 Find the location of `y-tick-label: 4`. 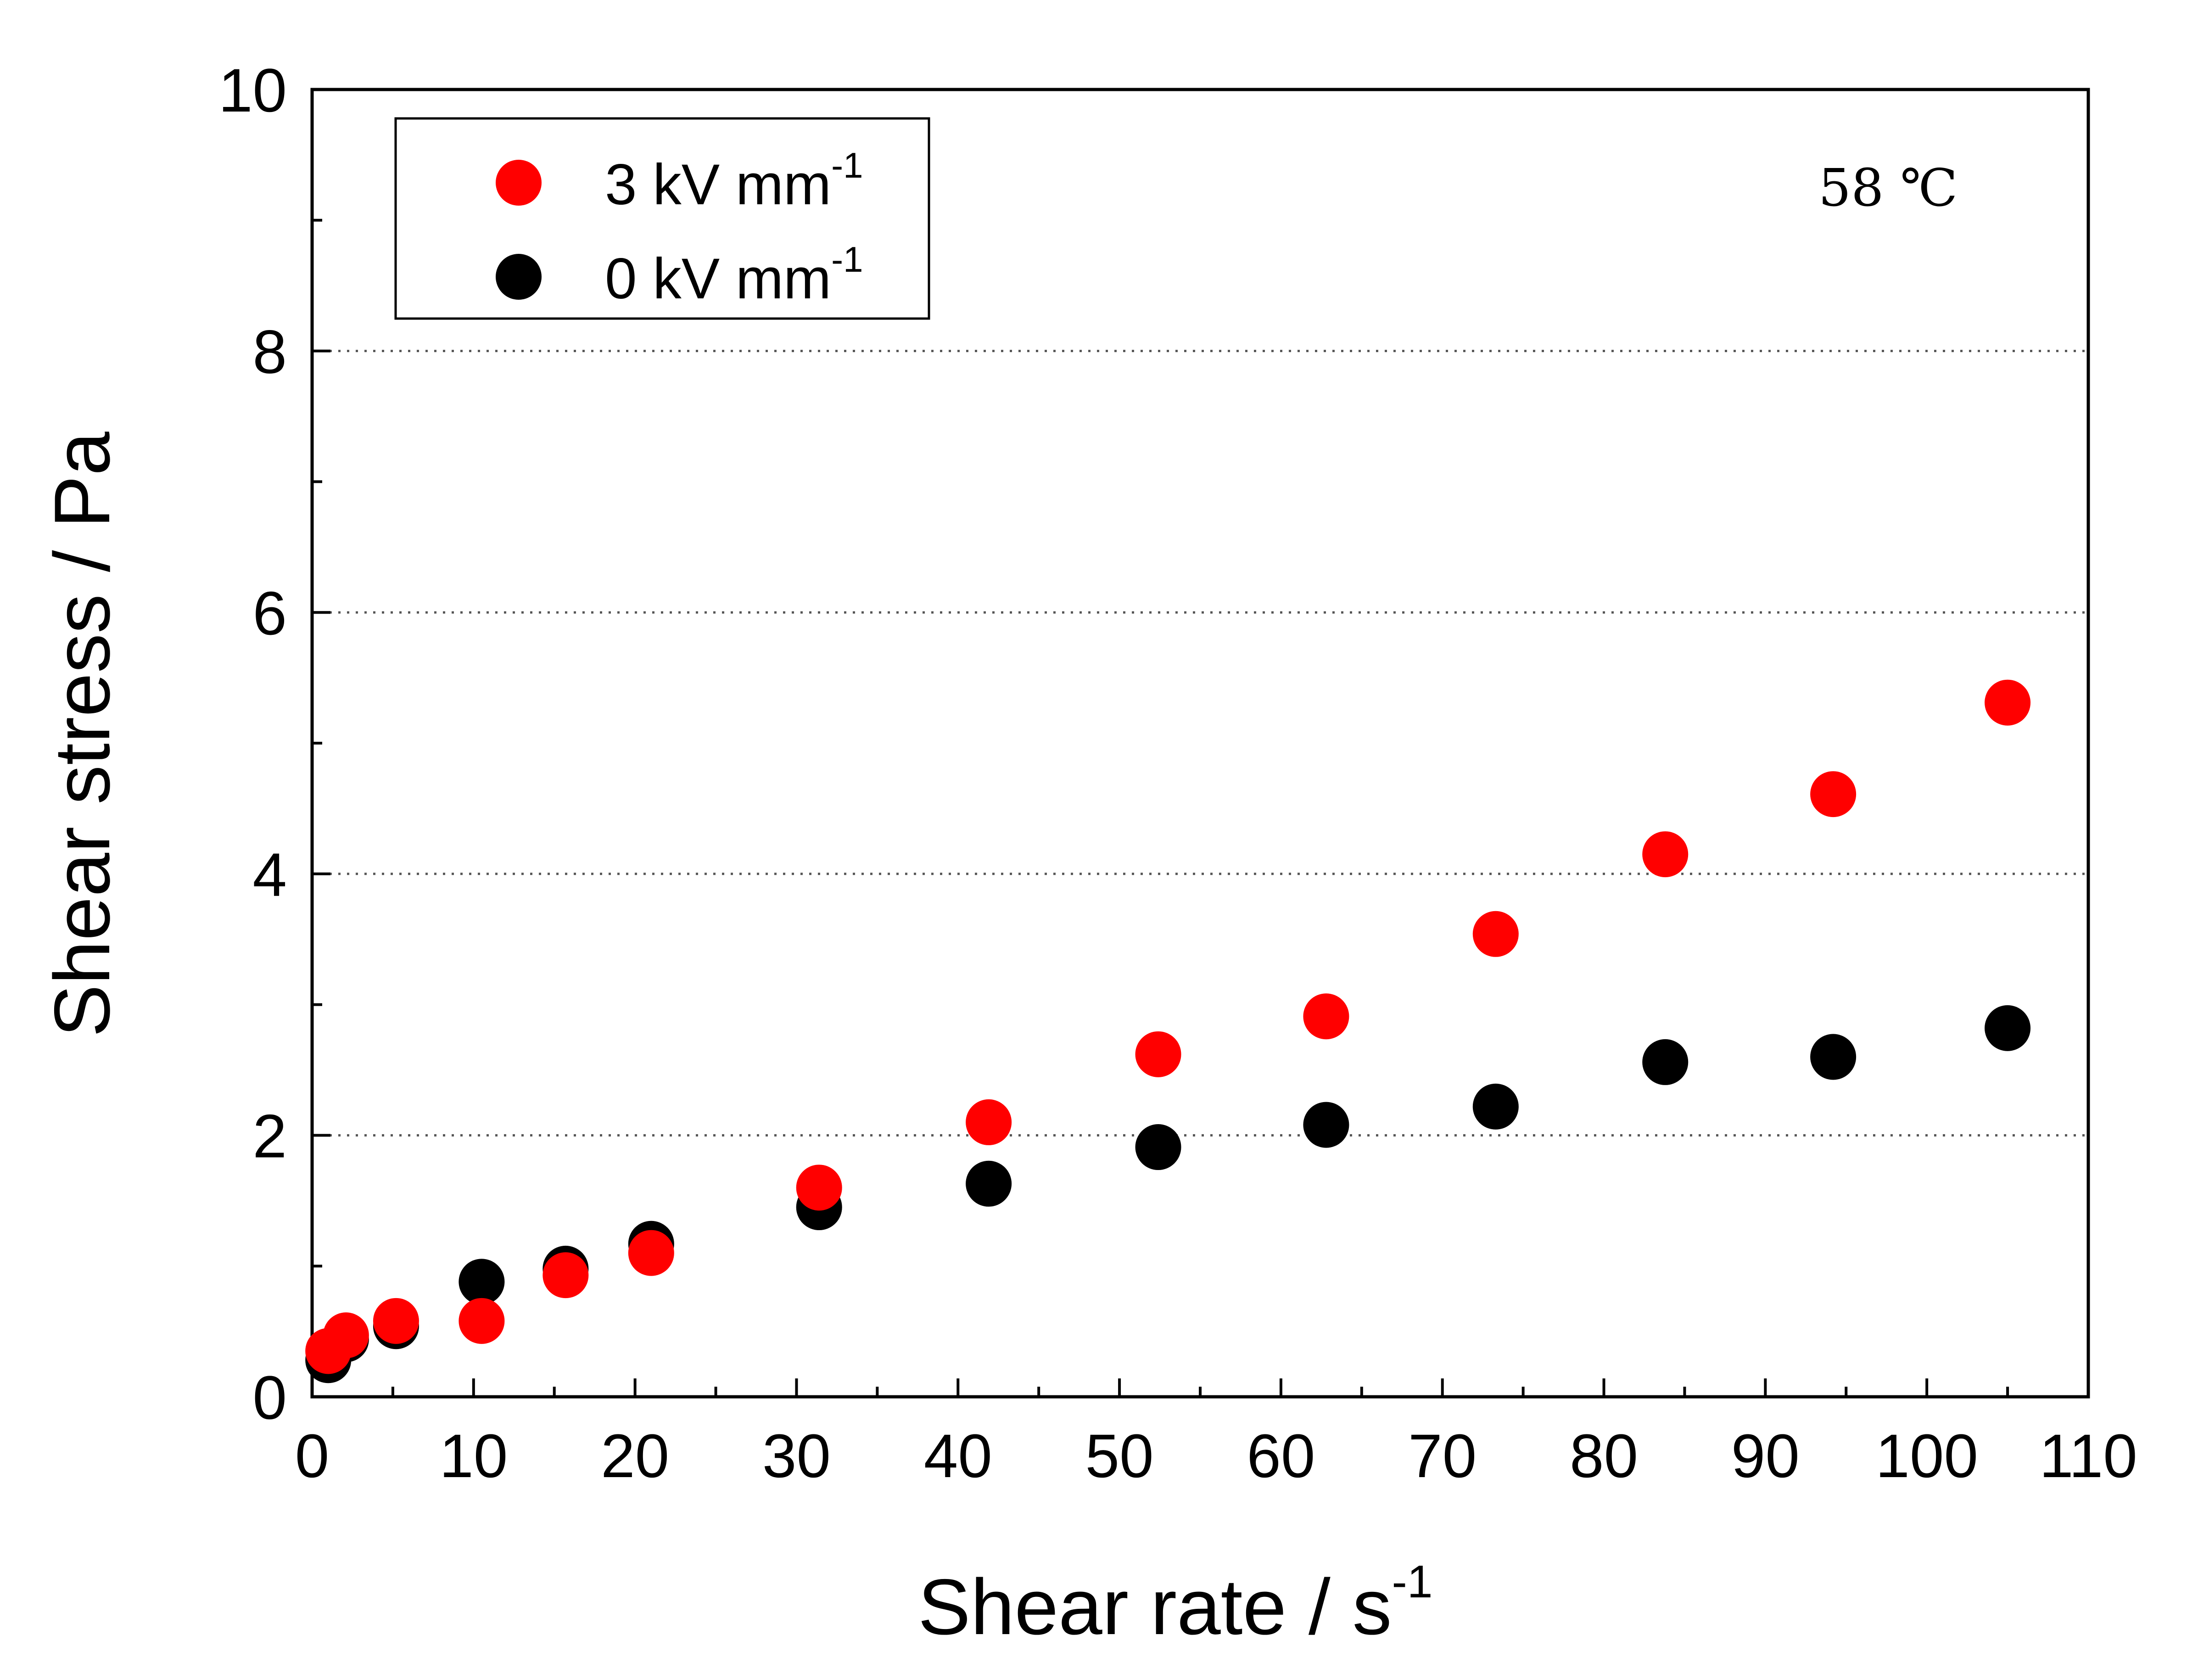

y-tick-label: 4 is located at coordinates (269, 875).